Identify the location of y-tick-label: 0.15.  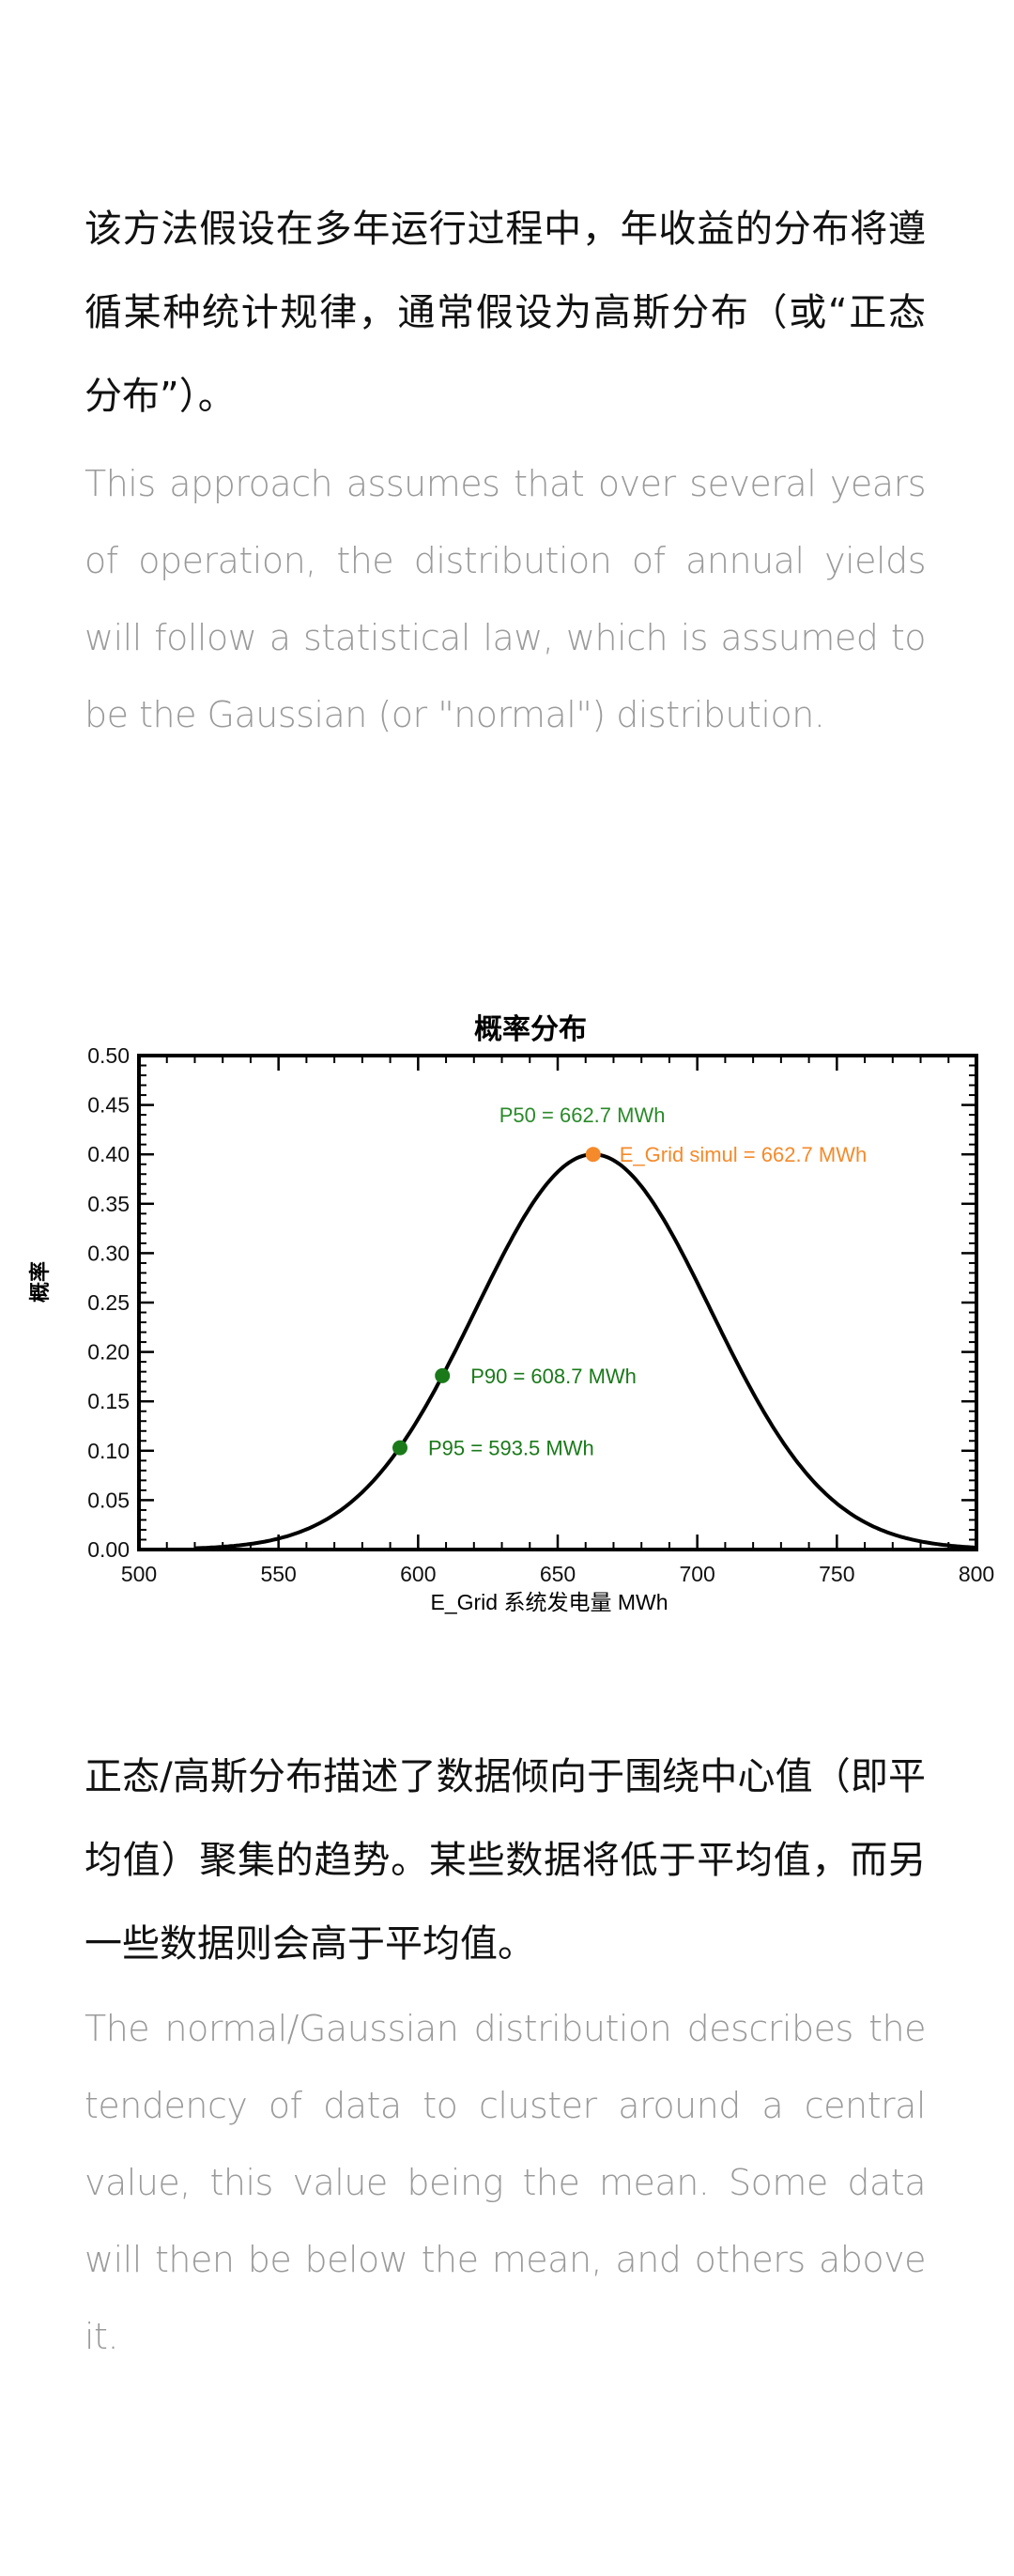
(109, 1401).